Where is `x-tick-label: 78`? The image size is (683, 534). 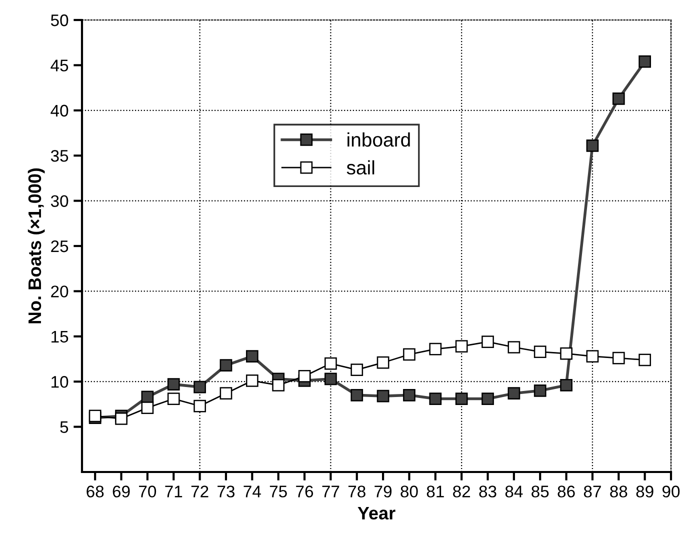
x-tick-label: 78 is located at coordinates (357, 492).